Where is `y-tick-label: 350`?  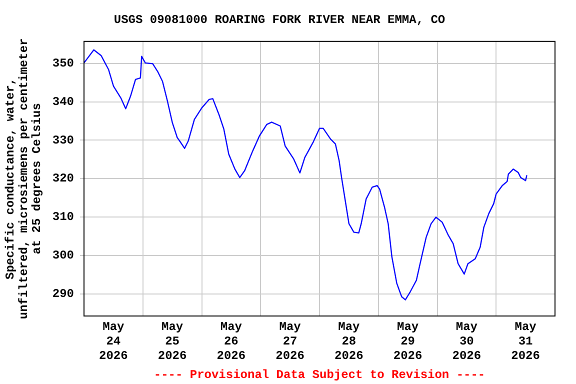
y-tick-label: 350 is located at coordinates (63, 63).